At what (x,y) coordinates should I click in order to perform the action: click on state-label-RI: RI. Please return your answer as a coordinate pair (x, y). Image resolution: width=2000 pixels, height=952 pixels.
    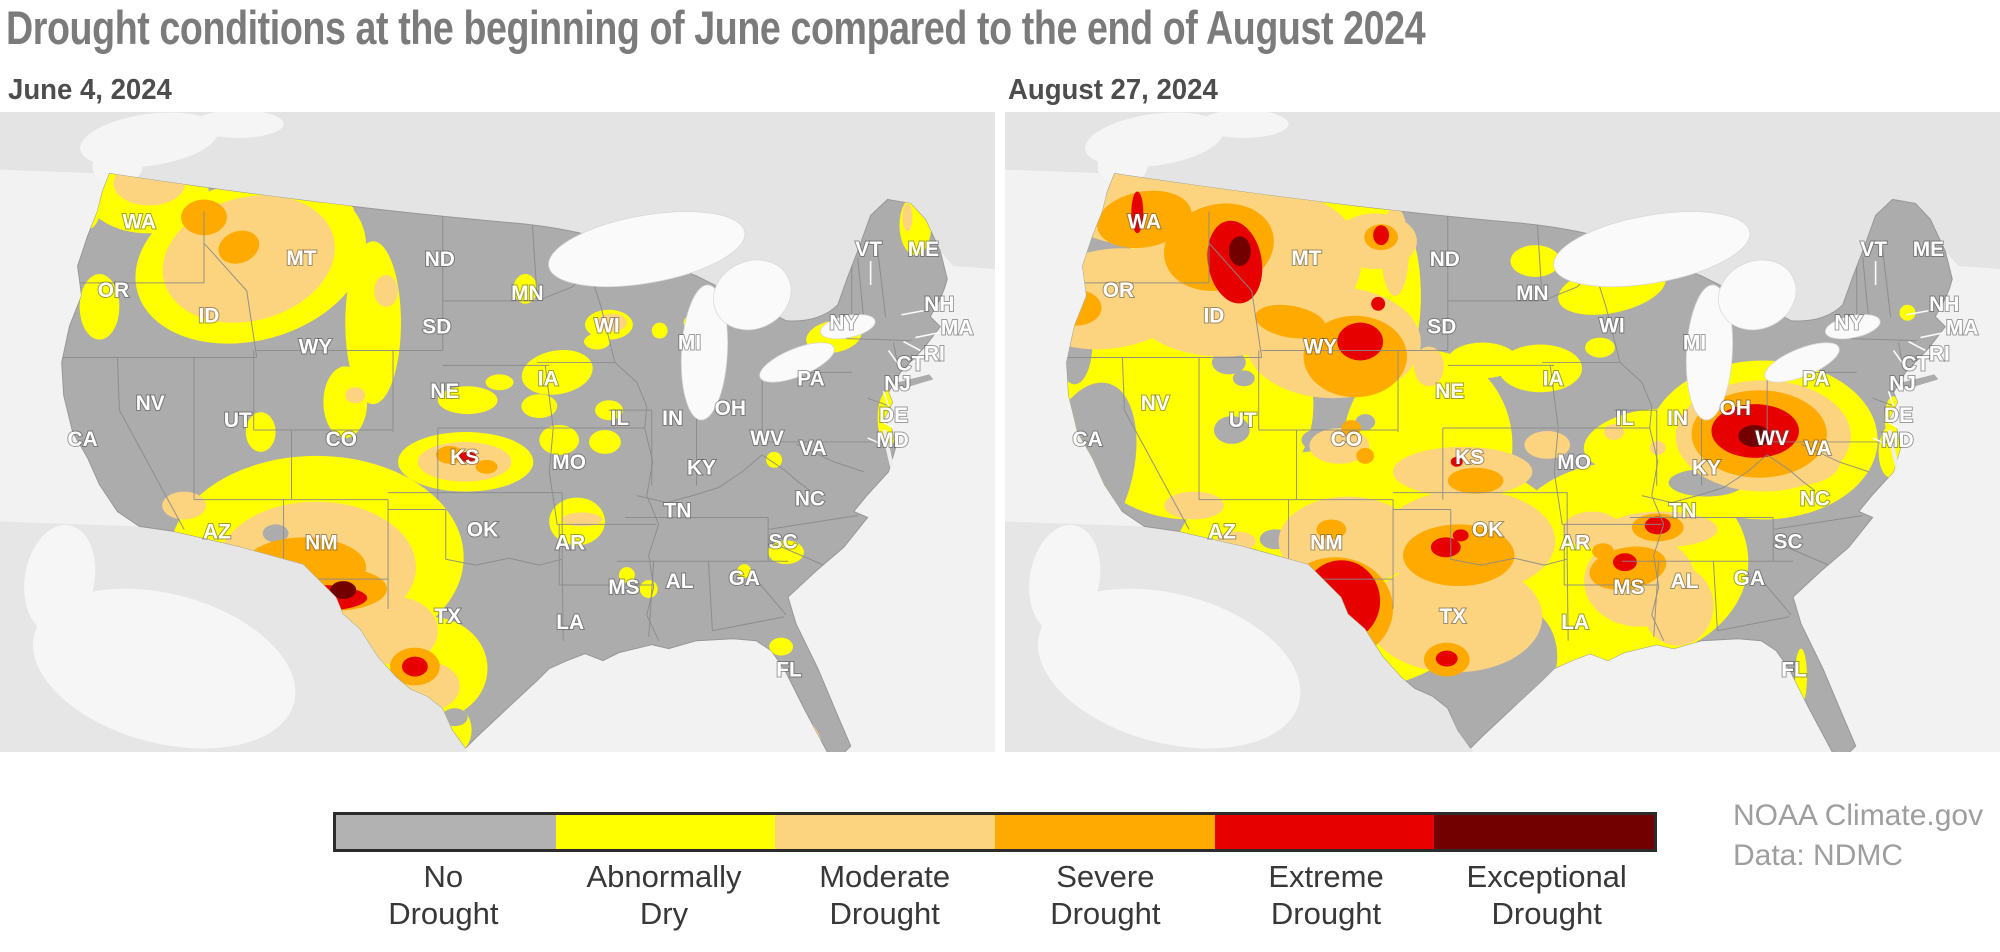
    Looking at the image, I should click on (934, 353).